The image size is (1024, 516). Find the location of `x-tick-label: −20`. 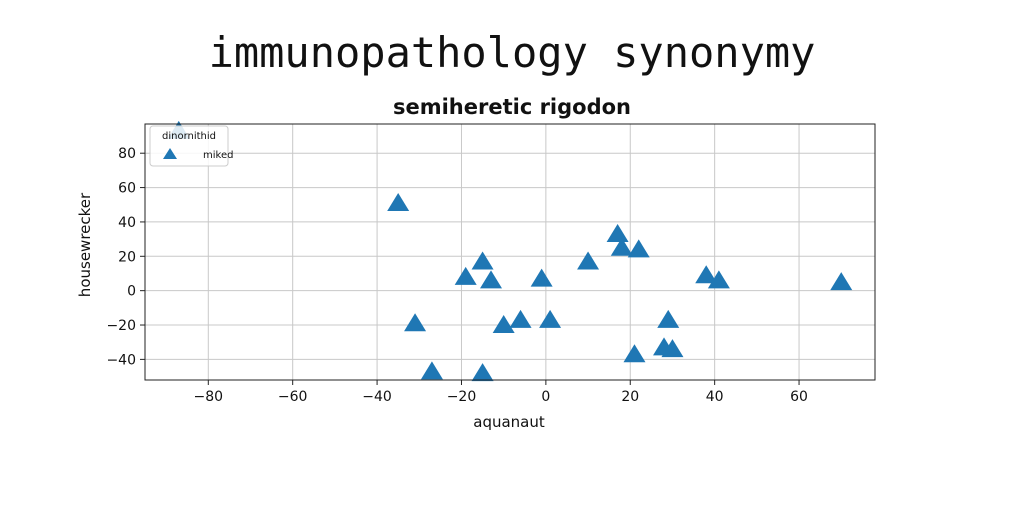

x-tick-label: −20 is located at coordinates (462, 397).